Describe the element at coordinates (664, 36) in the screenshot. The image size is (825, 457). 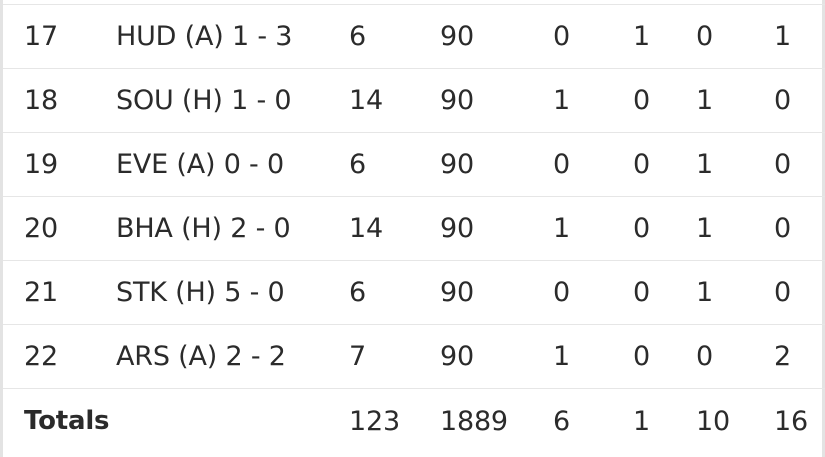
I see `assists-cell: 1` at that location.